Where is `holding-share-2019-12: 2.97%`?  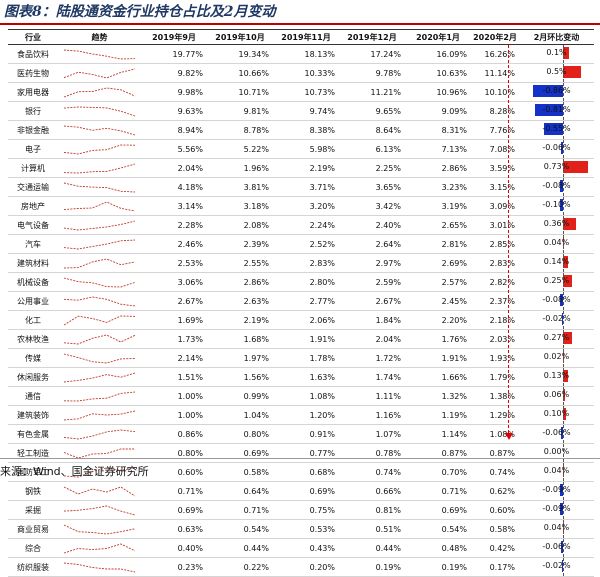
holding-share-2019-12: 2.97% is located at coordinates (372, 263).